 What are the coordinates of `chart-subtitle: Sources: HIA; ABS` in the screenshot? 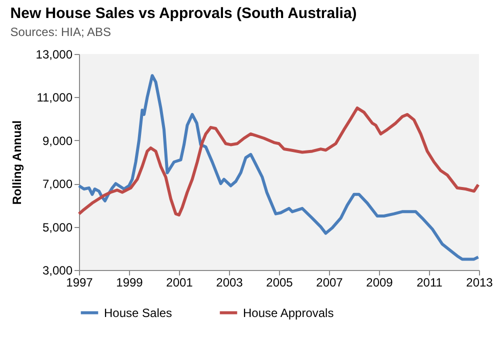 It's located at (61, 32).